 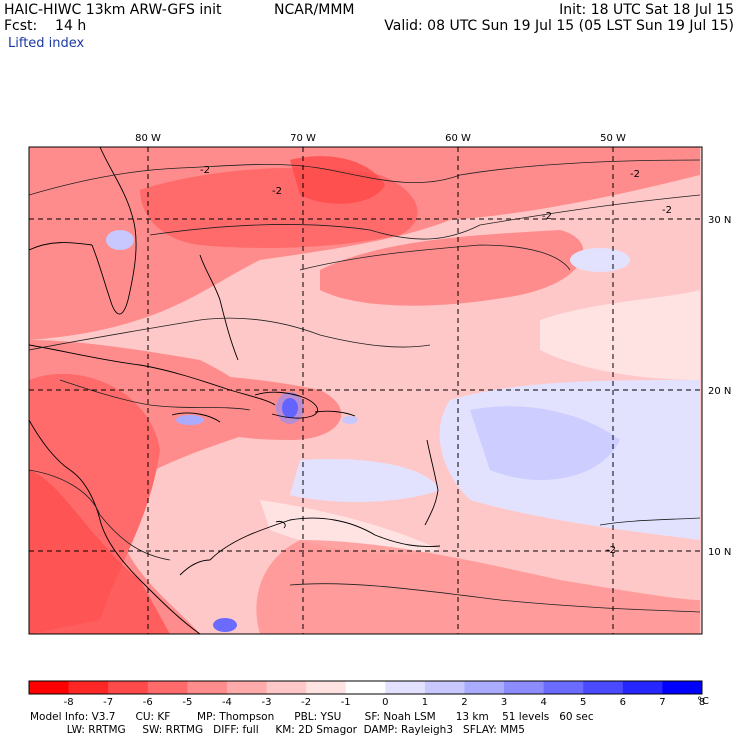 I want to click on colorbar: -8 -7 -6 -5 -4 -3 -2 -1 0 1 2 3 4 5 6 7 8, so click(x=366, y=694).